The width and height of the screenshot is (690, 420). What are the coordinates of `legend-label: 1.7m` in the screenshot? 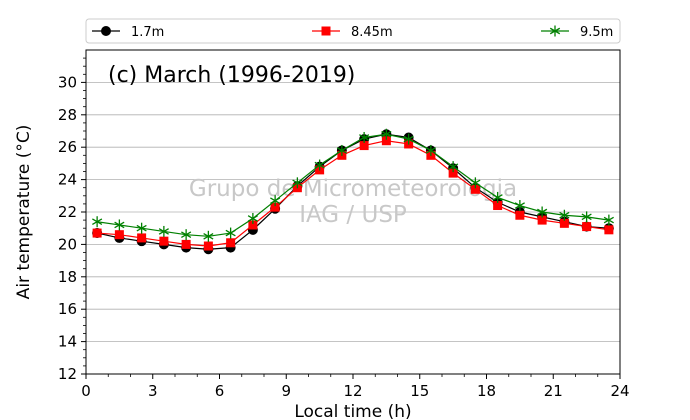 It's located at (147, 32).